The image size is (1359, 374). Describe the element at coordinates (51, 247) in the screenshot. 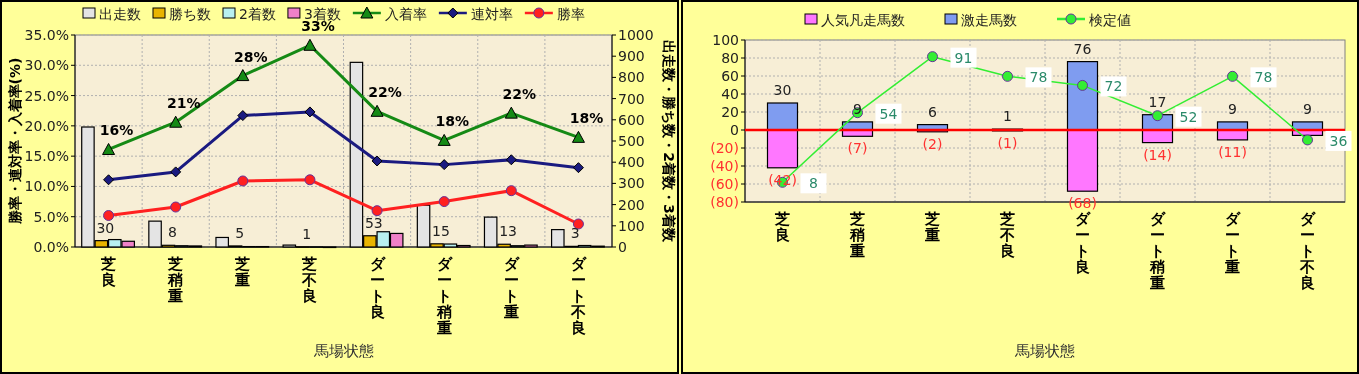

I see `y-tick-label: 0.0%` at that location.